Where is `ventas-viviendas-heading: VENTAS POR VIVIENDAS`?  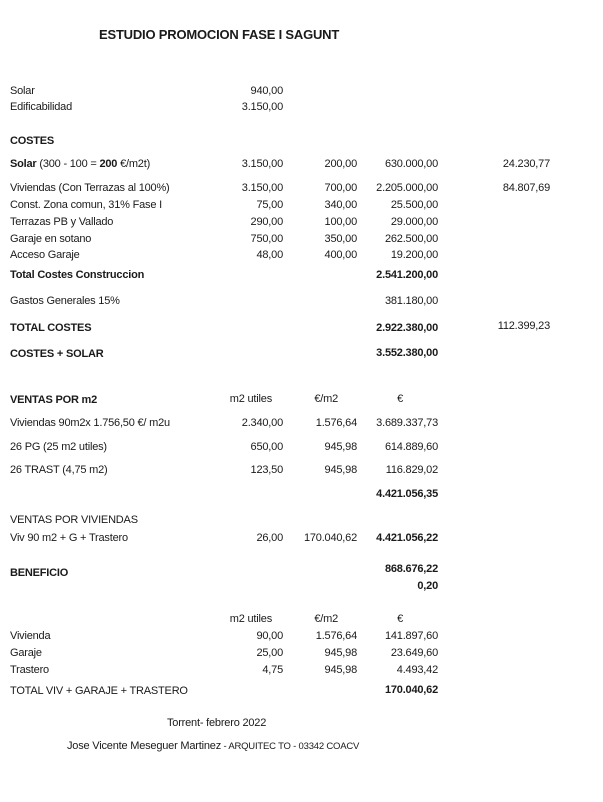
ventas-viviendas-heading: VENTAS POR VIVIENDAS is located at coordinates (74, 520).